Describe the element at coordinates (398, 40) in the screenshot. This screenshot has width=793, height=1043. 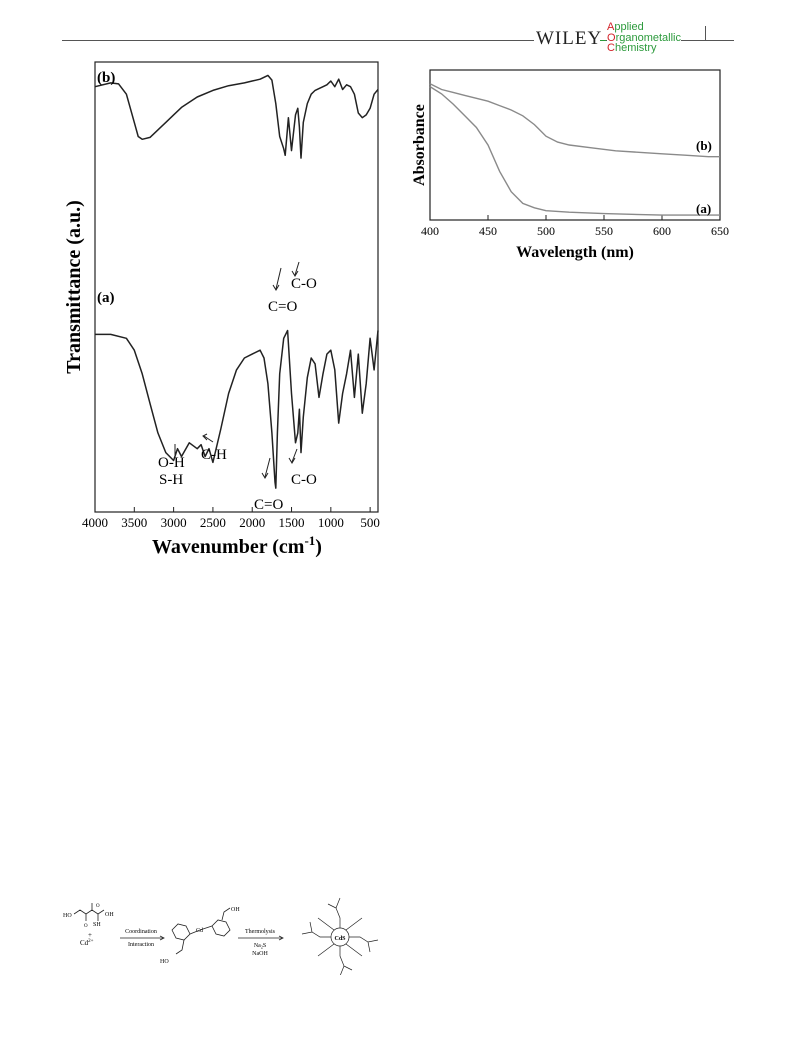
I see `header-rule` at that location.